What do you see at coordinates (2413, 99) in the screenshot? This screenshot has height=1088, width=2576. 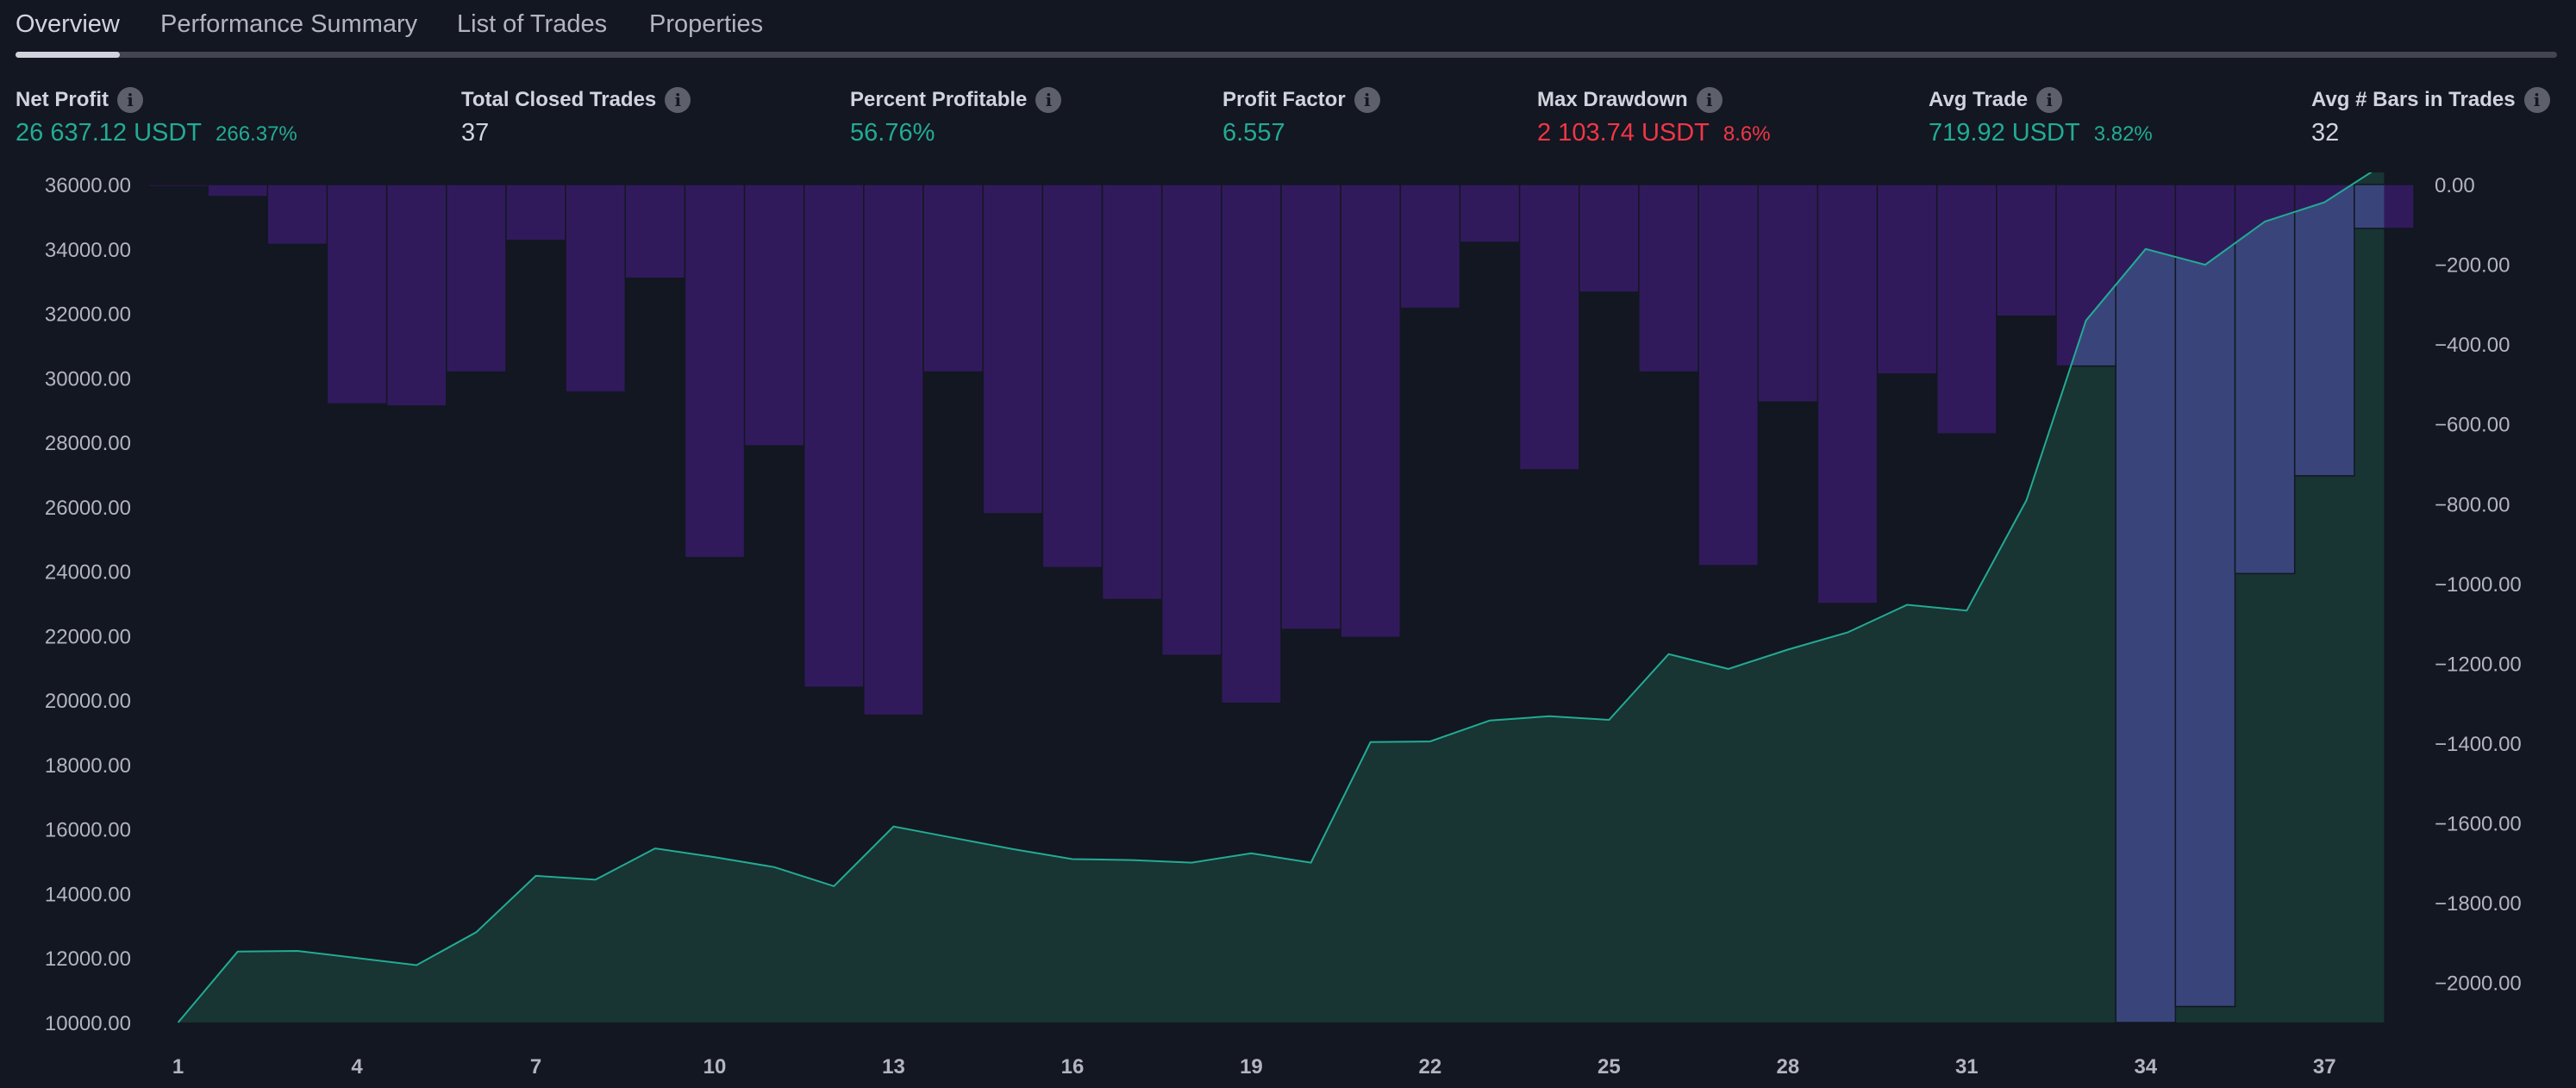 I see `metric-title: Avg # Bars in Trades` at bounding box center [2413, 99].